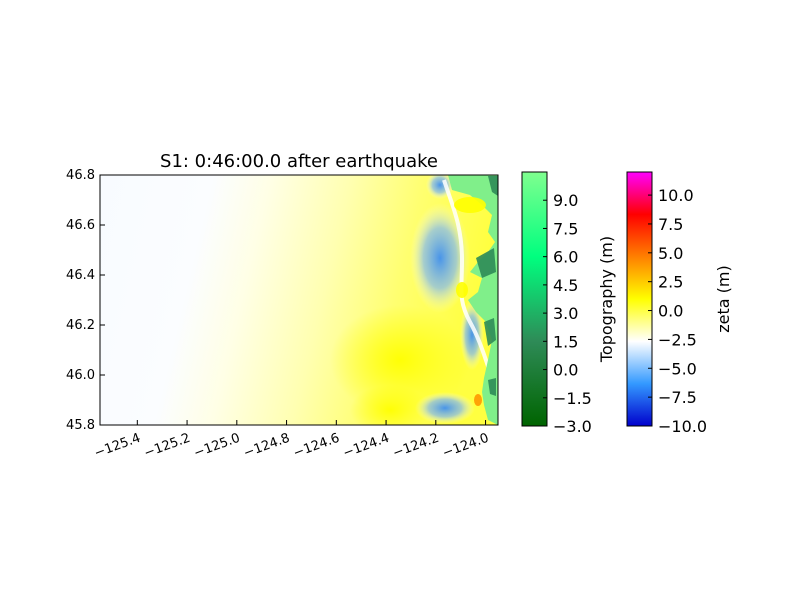 The width and height of the screenshot is (800, 600). What do you see at coordinates (80, 425) in the screenshot?
I see `y-tick-label: 45.8` at bounding box center [80, 425].